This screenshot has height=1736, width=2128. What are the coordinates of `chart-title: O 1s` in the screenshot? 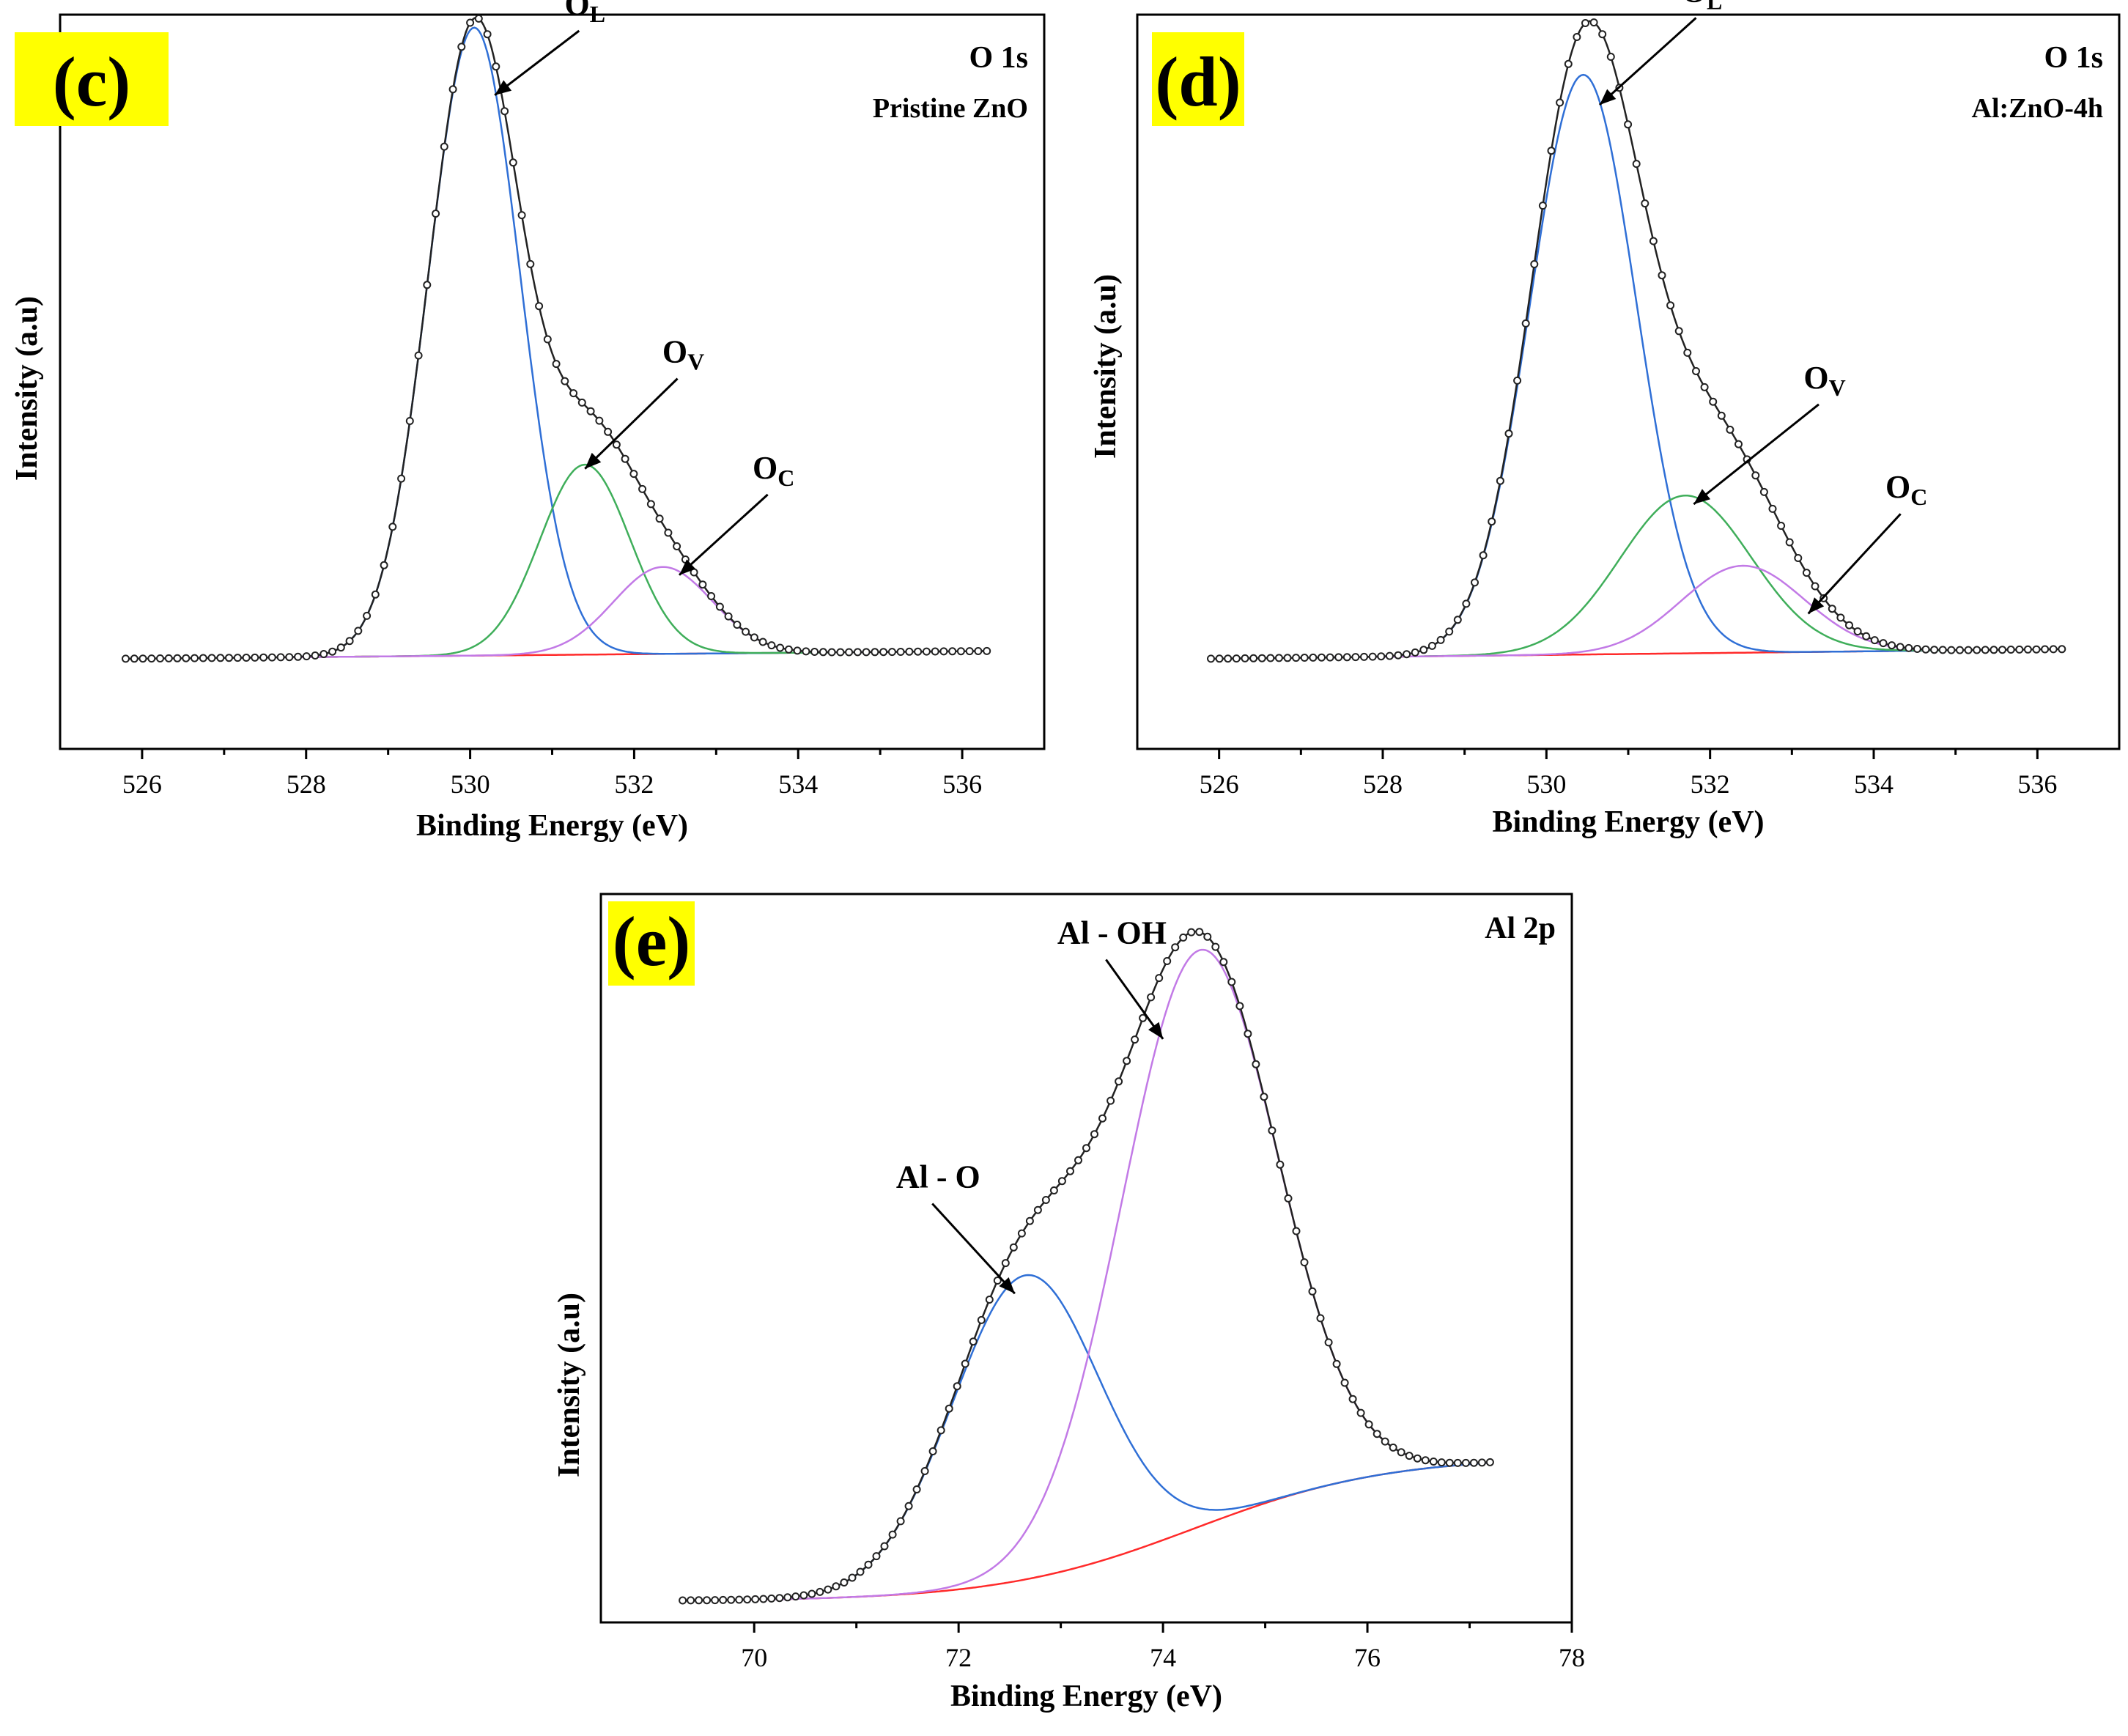 It's located at (998, 58).